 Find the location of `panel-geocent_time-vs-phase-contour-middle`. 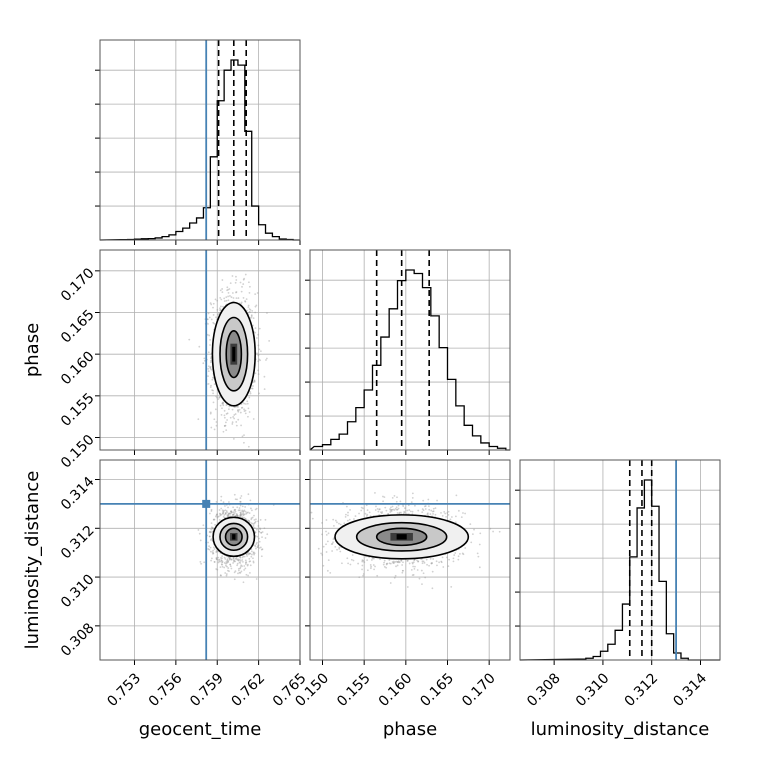

panel-geocent_time-vs-phase-contour-middle is located at coordinates (234, 354).